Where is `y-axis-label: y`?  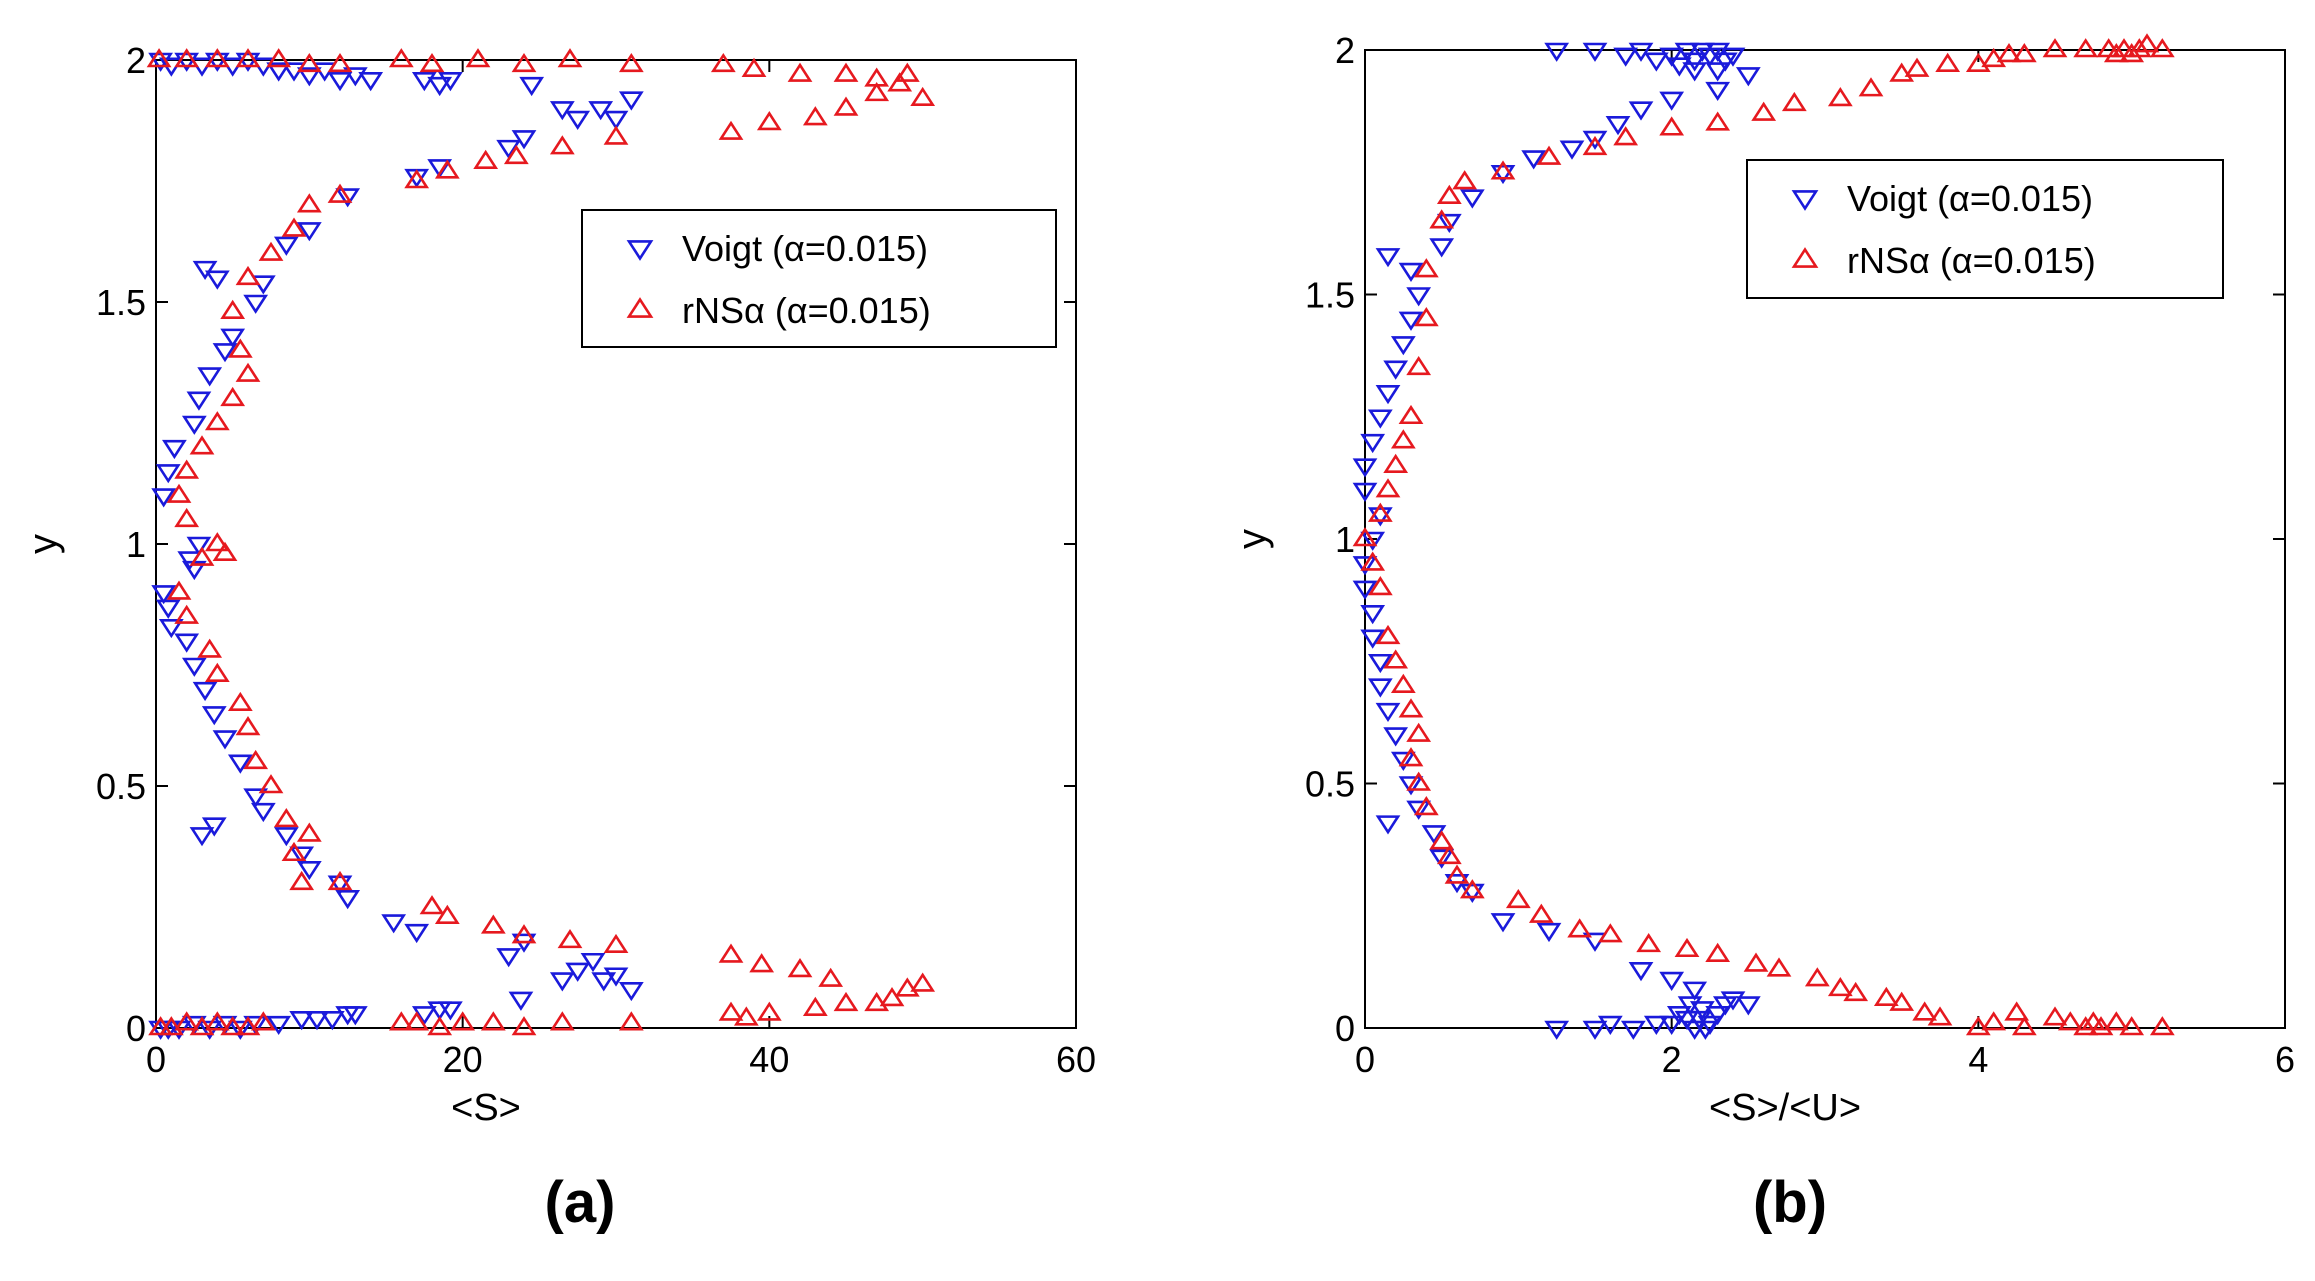
y-axis-label: y is located at coordinates (43, 544).